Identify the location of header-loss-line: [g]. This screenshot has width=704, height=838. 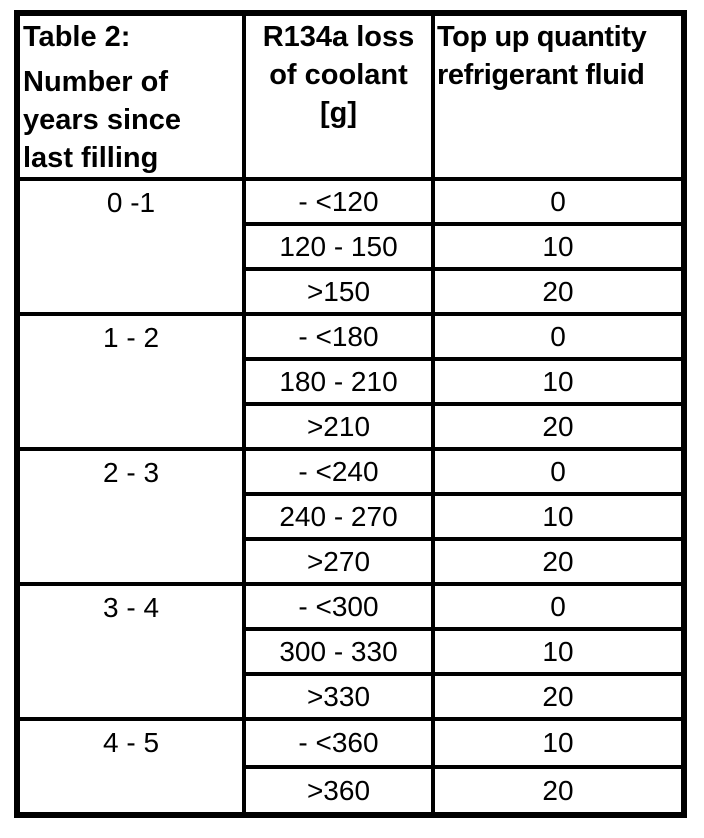
(338, 113).